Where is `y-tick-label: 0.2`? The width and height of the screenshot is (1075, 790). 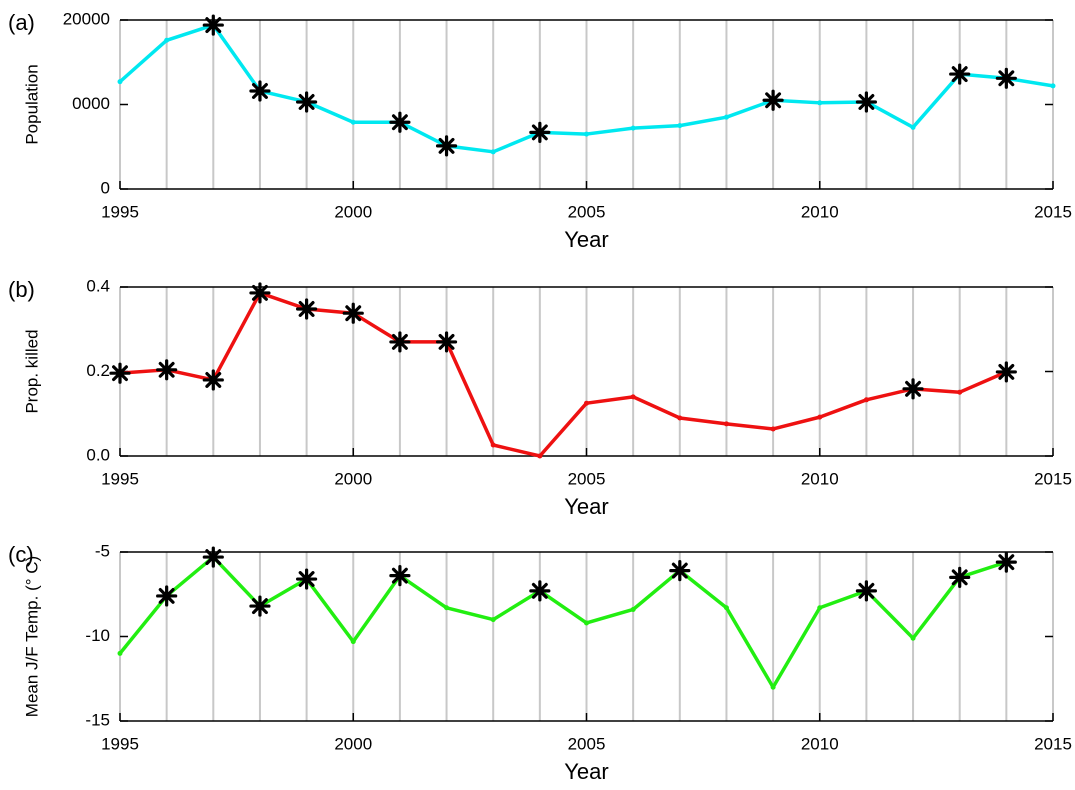 y-tick-label: 0.2 is located at coordinates (98, 370).